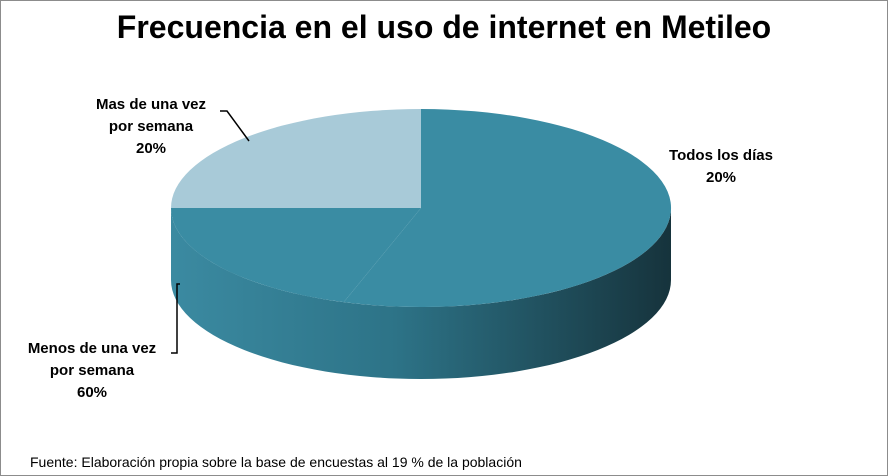 The image size is (888, 476). What do you see at coordinates (235, 126) in the screenshot?
I see `leader-line-mas-de-una-vez` at bounding box center [235, 126].